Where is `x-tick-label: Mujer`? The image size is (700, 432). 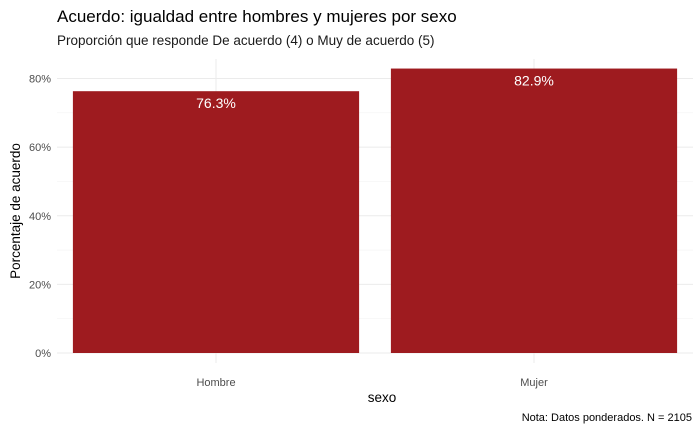
x-tick-label: Mujer is located at coordinates (534, 383).